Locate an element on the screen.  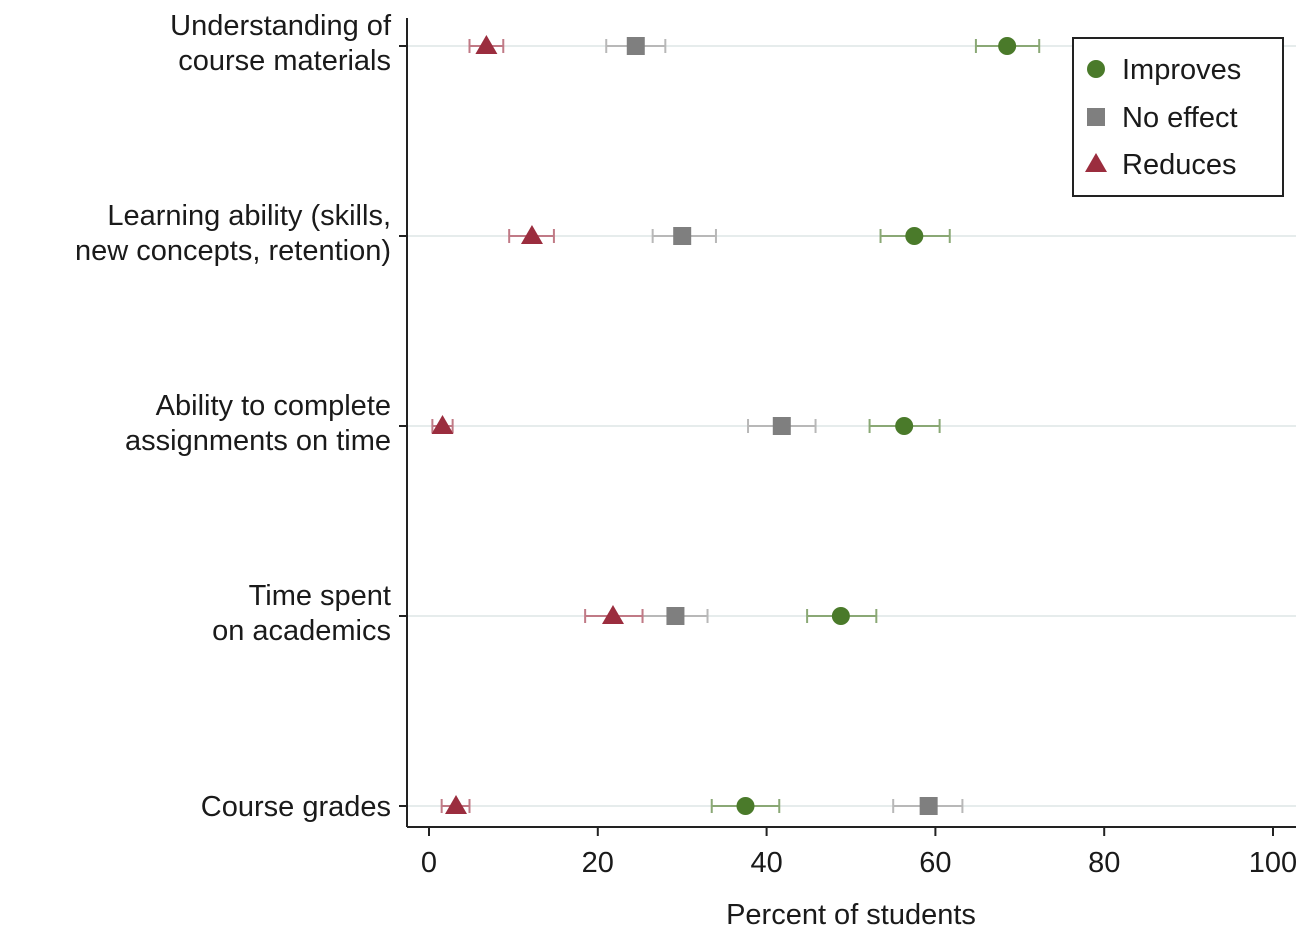
category-label-3-line-1: on academics is located at coordinates (301, 631).